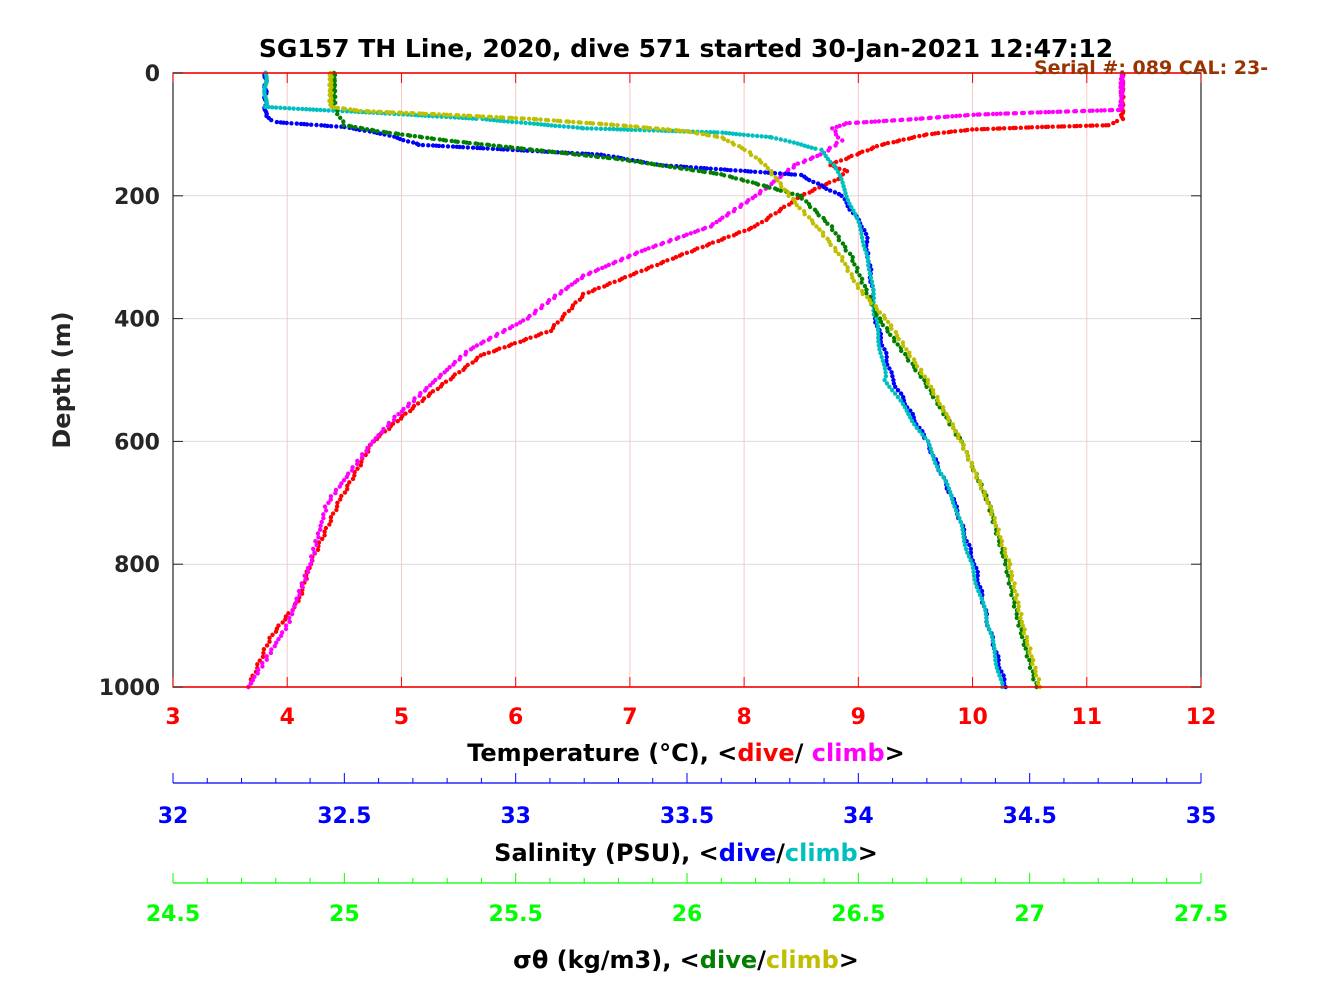  I want to click on dive-legend-label: dive, so click(765, 753).